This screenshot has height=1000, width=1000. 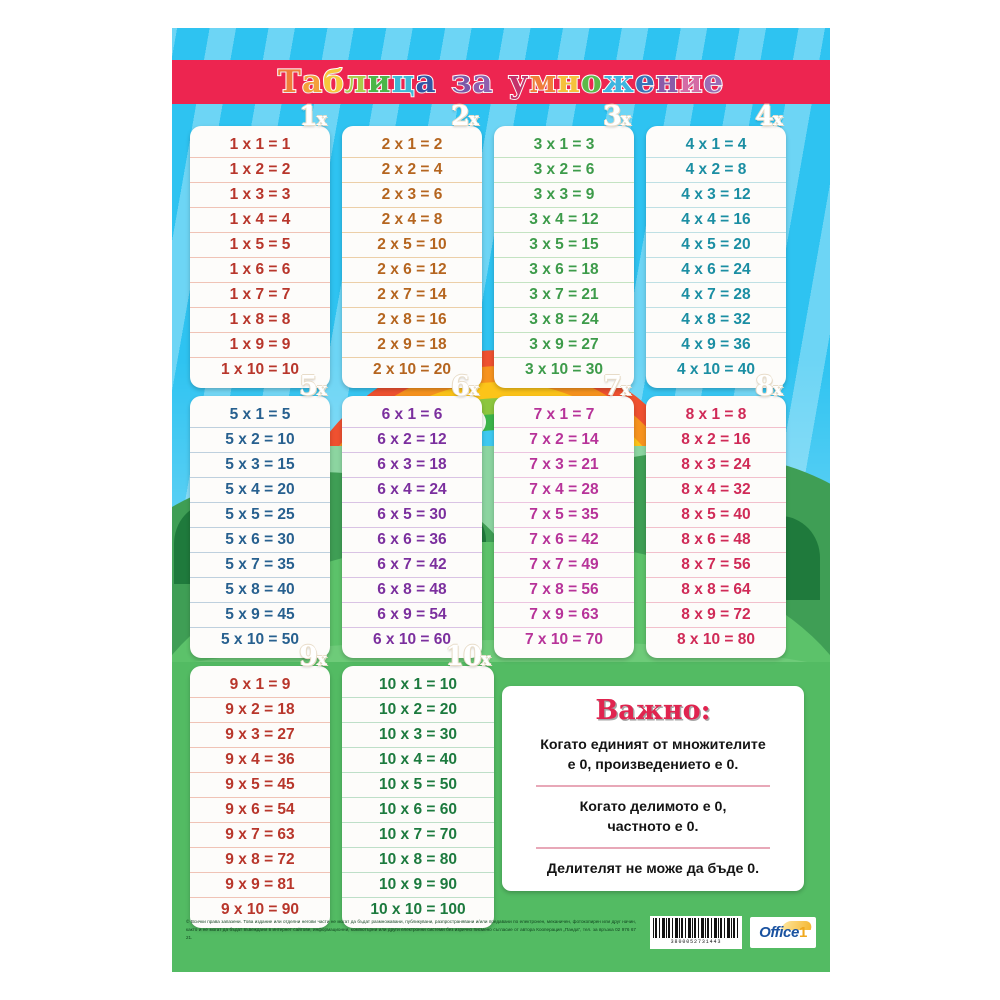 What do you see at coordinates (418, 884) in the screenshot?
I see `table-row: 10 x 9 = 90` at bounding box center [418, 884].